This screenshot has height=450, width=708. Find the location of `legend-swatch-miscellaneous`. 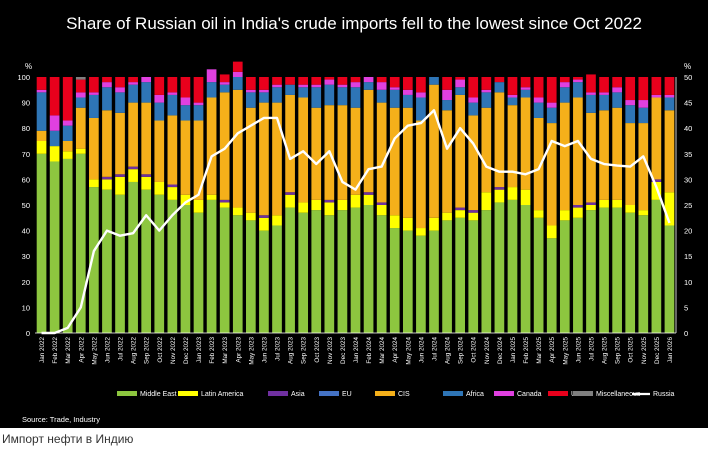

legend-swatch-miscellaneous is located at coordinates (583, 393).